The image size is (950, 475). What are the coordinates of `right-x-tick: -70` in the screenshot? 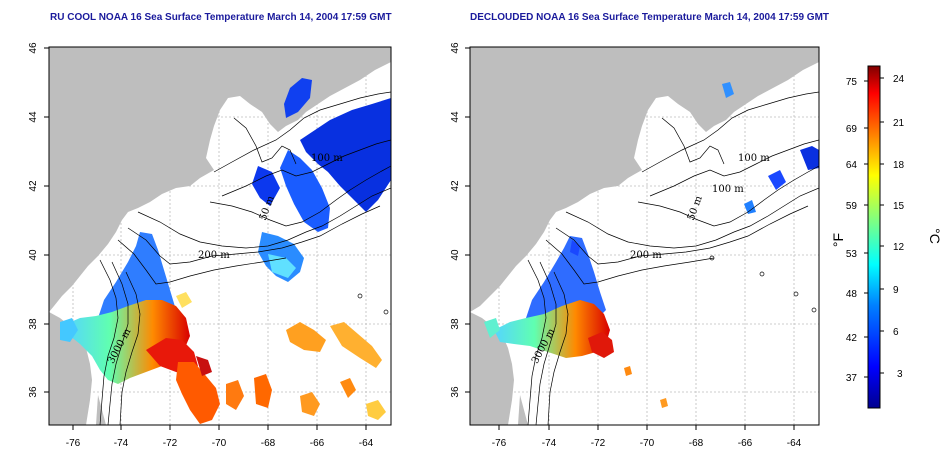 It's located at (647, 443).